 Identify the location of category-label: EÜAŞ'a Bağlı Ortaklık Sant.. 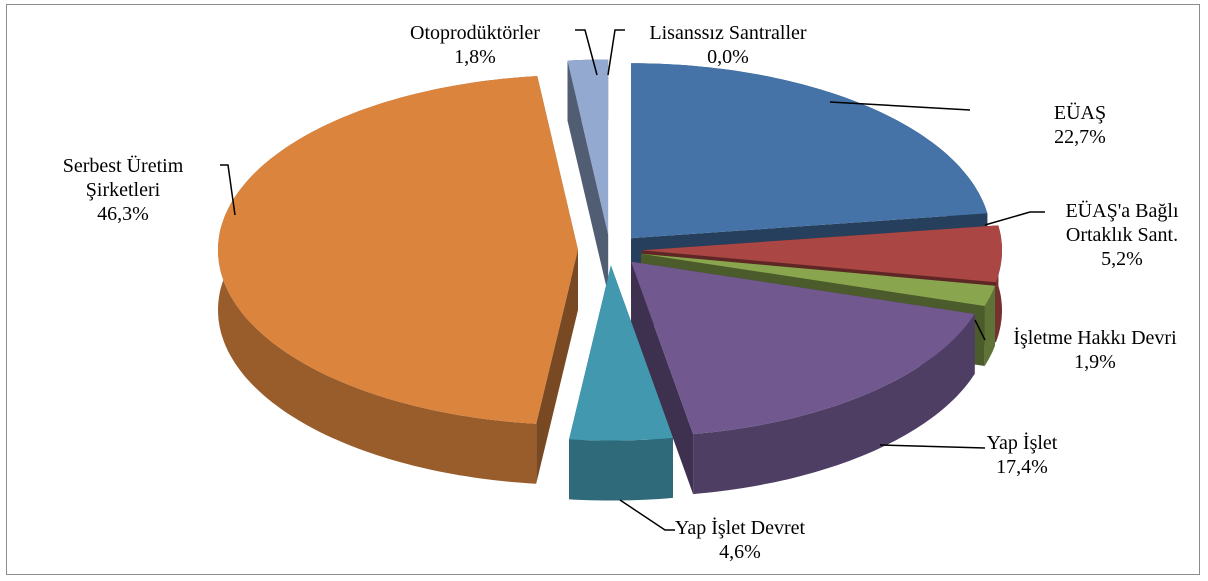
(1122, 223).